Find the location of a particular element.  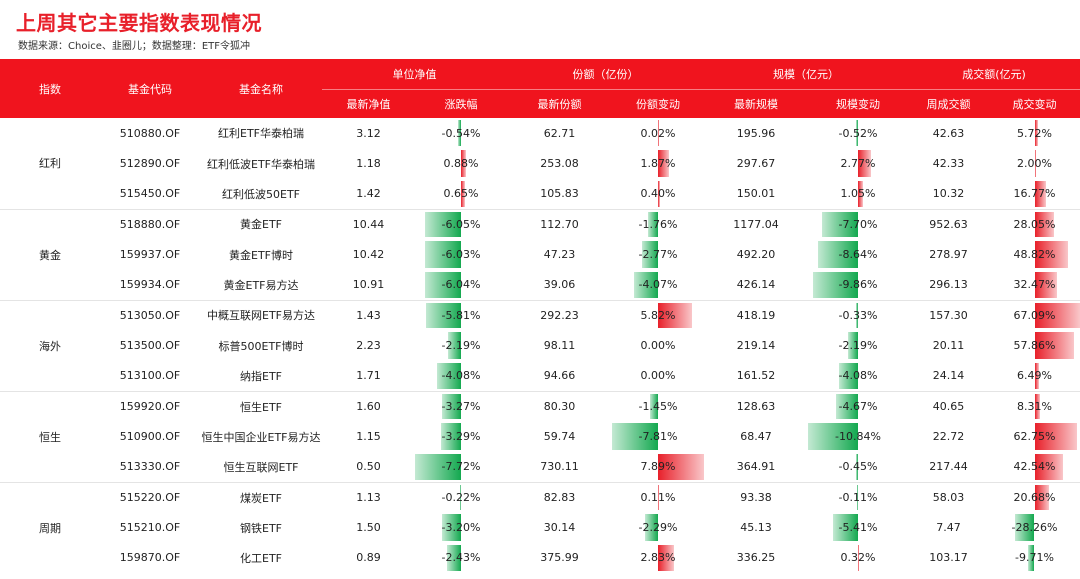

fund-code-cell: 510900.OF is located at coordinates (150, 437).